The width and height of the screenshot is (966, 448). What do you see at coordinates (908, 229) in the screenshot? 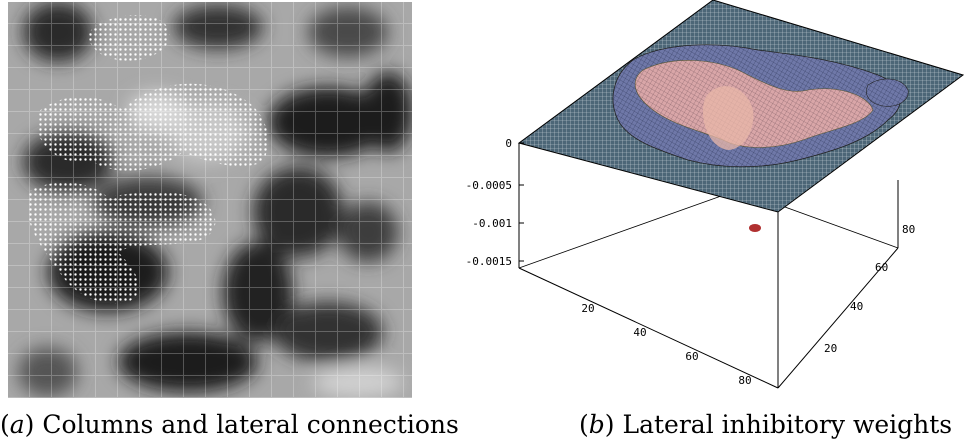
I see `y-tick-label: 80` at bounding box center [908, 229].